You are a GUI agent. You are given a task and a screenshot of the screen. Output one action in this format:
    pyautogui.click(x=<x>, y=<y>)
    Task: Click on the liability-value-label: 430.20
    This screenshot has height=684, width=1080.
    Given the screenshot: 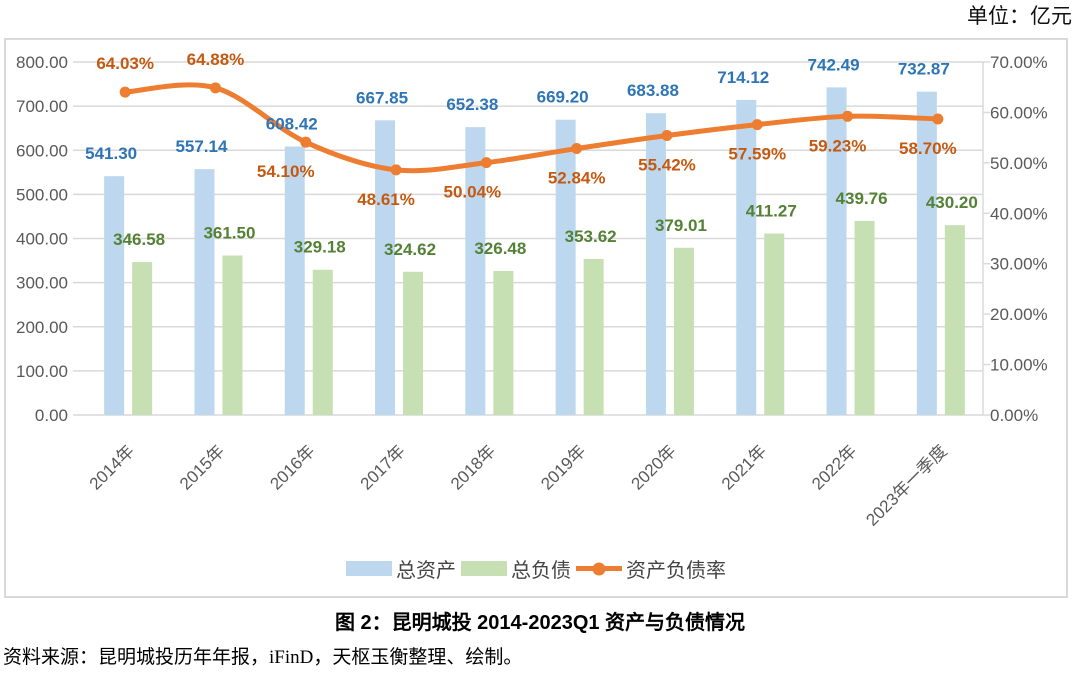 What is the action you would take?
    pyautogui.click(x=952, y=202)
    